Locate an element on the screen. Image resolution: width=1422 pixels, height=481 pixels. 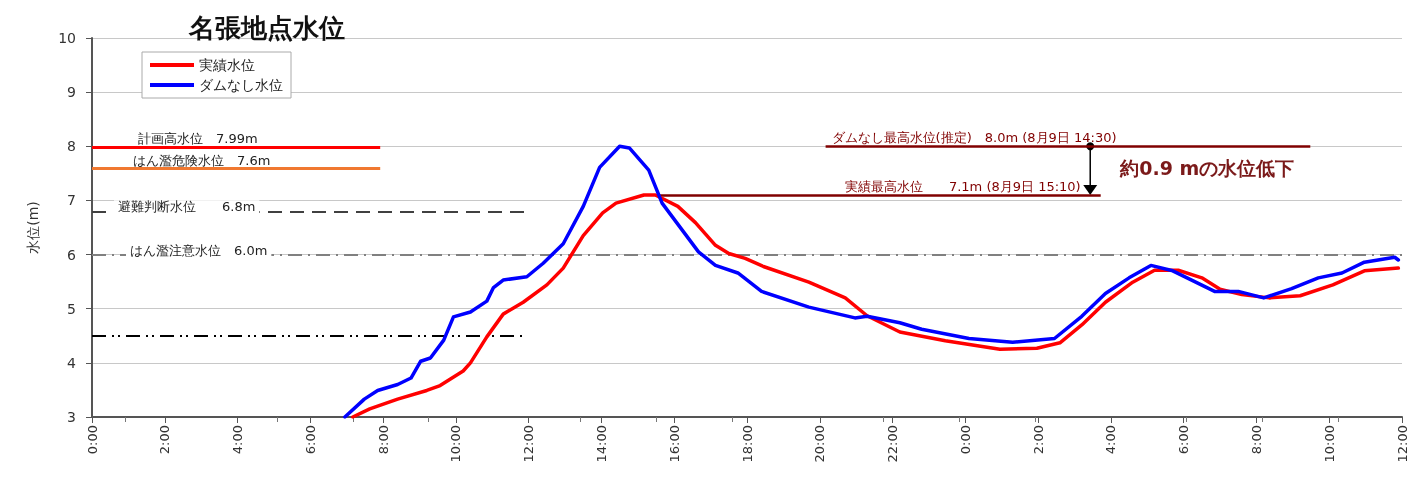
x-tick-label: 20:00 is located at coordinates (820, 444).